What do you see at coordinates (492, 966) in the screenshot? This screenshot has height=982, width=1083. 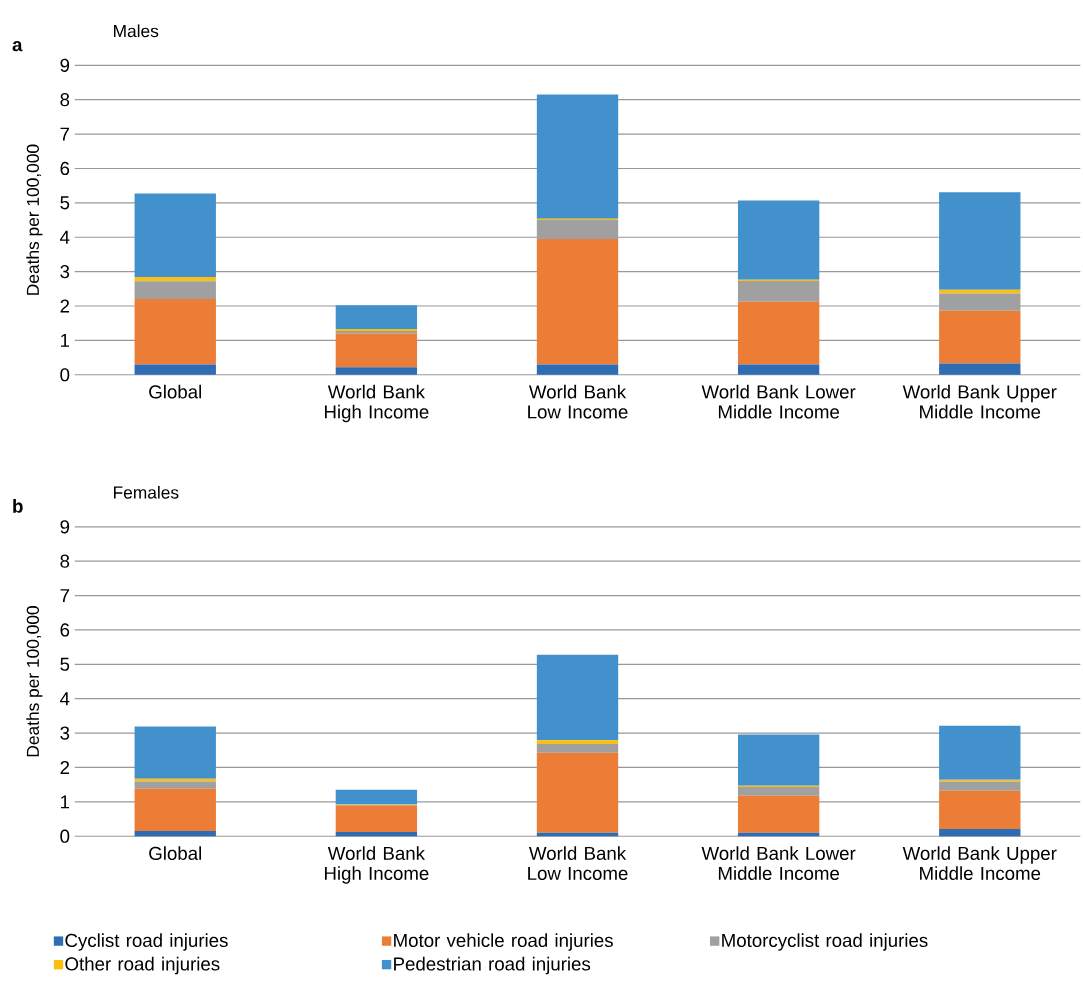 I see `legend-label: Pedestrian road injuries` at bounding box center [492, 966].